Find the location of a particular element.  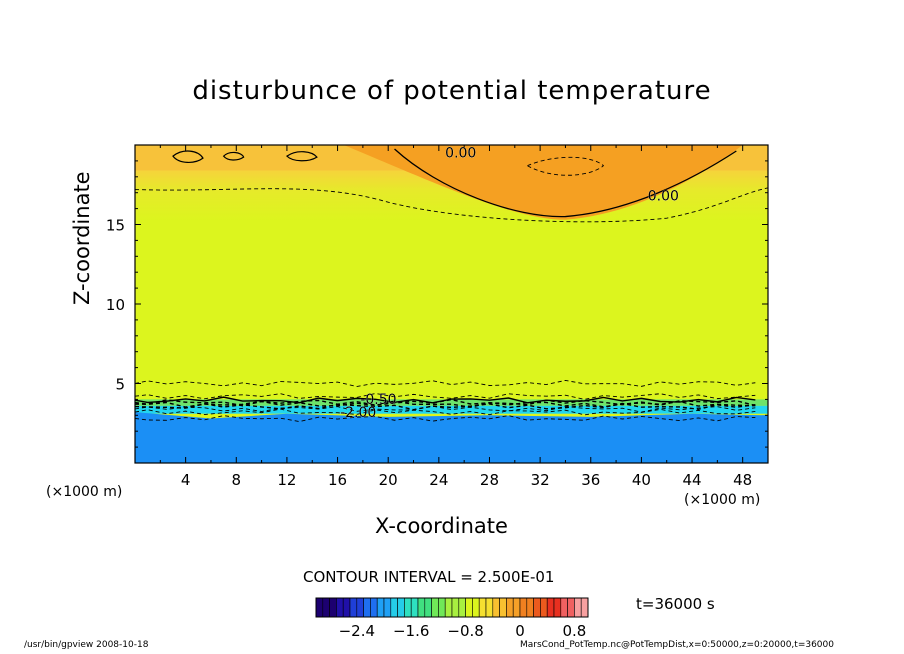

x-unit-left: (×1000 m) is located at coordinates (84, 492).